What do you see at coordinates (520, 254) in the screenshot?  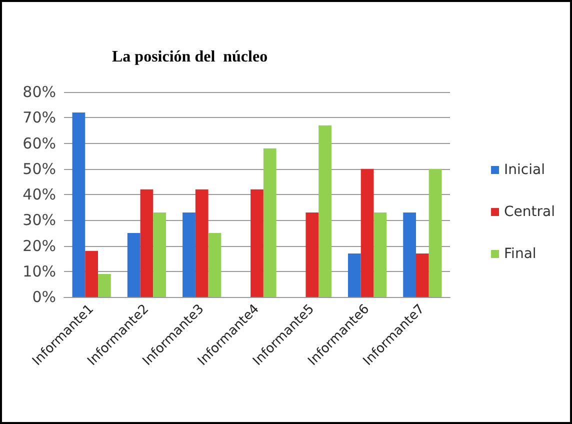 I see `legend-label: Final` at bounding box center [520, 254].